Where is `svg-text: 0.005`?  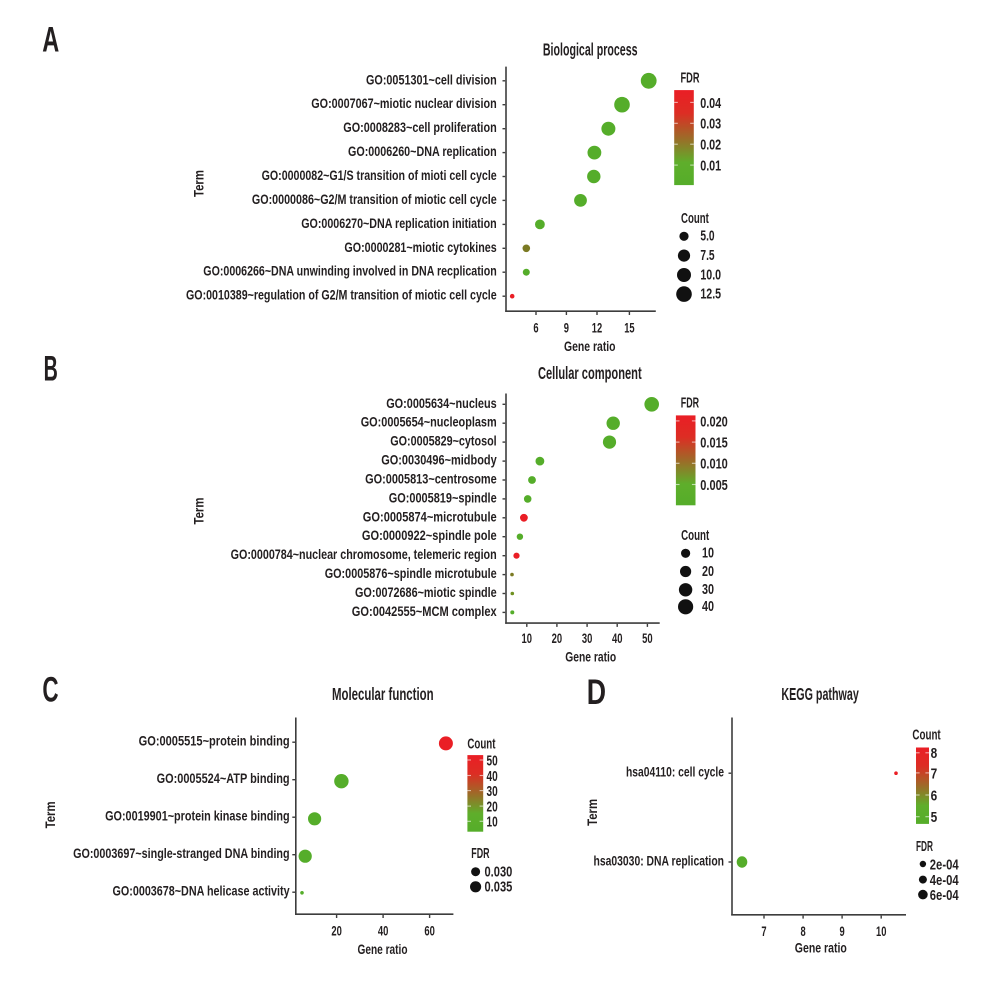
svg-text: 0.005 is located at coordinates (714, 486).